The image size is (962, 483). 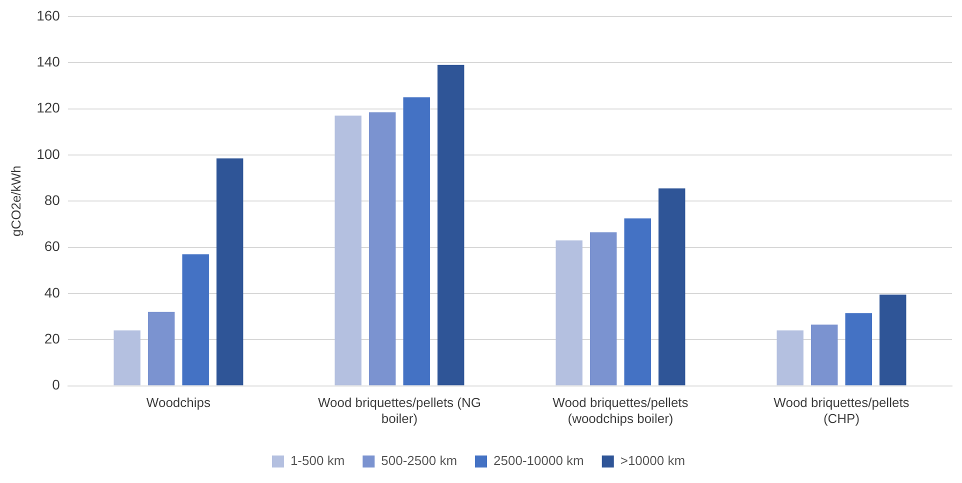 What do you see at coordinates (620, 410) in the screenshot?
I see `x-tick-label: Wood briquettes/pellets (woodchips boiler)` at bounding box center [620, 410].